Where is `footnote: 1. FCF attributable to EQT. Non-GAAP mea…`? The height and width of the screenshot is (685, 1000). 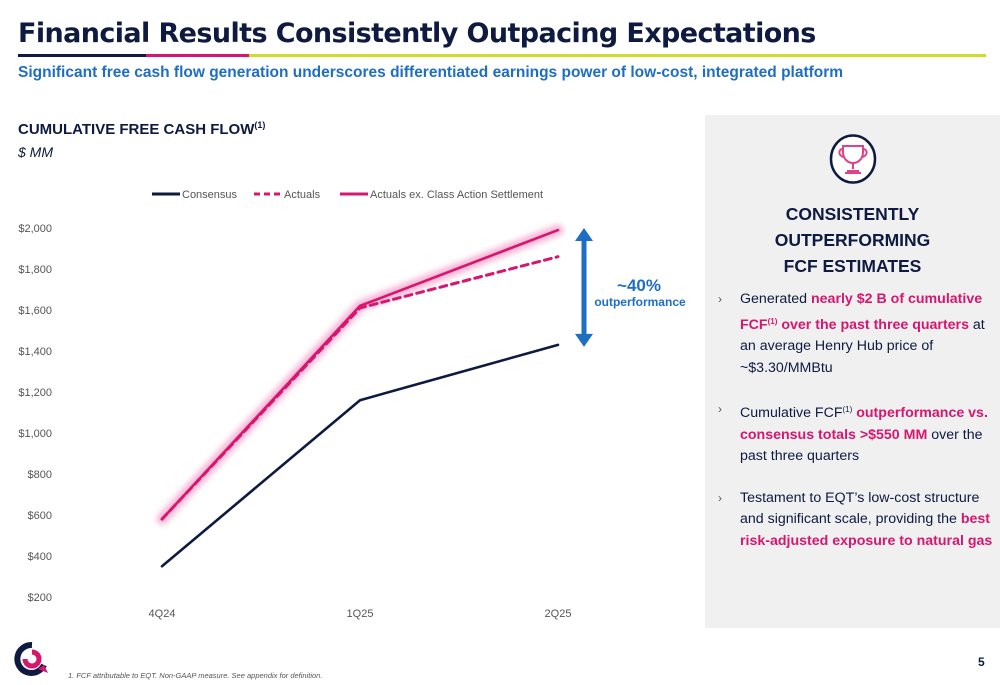
footnote: 1. FCF attributable to EQT. Non-GAAP mea… is located at coordinates (195, 675).